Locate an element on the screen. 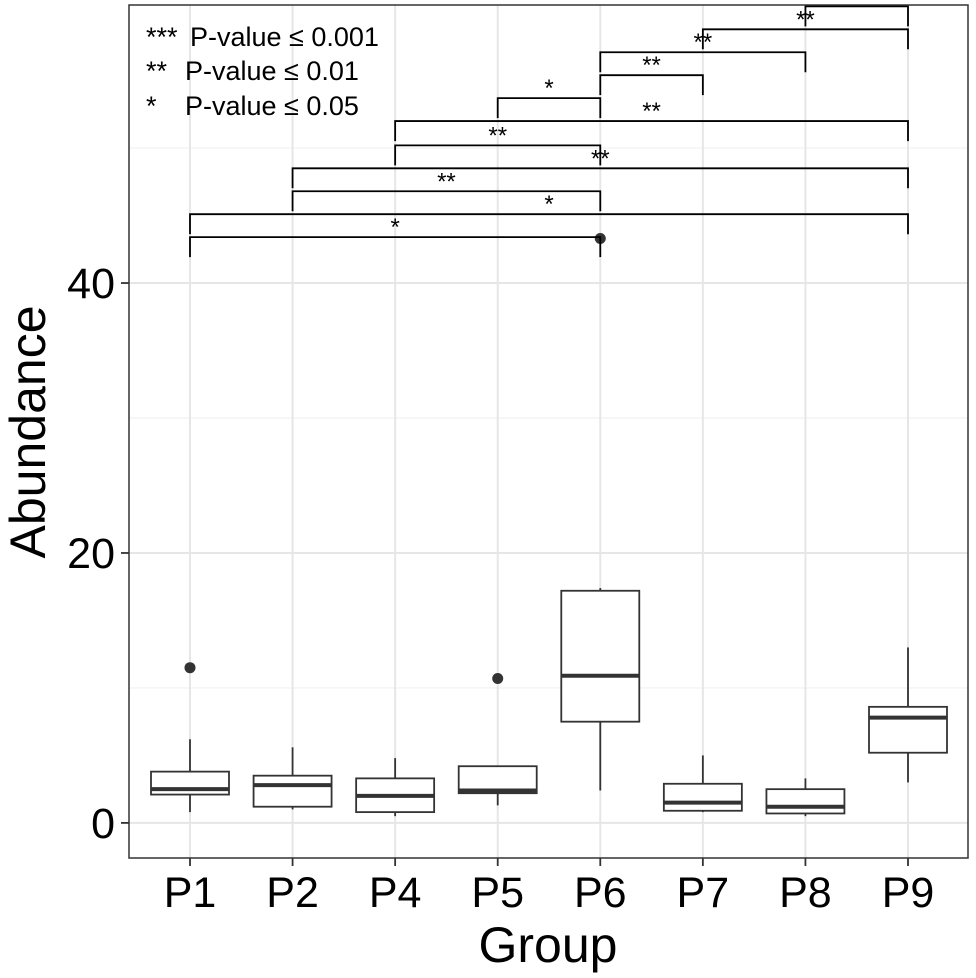 This screenshot has width=976, height=978. x-tick-label: P9 is located at coordinates (908, 893).